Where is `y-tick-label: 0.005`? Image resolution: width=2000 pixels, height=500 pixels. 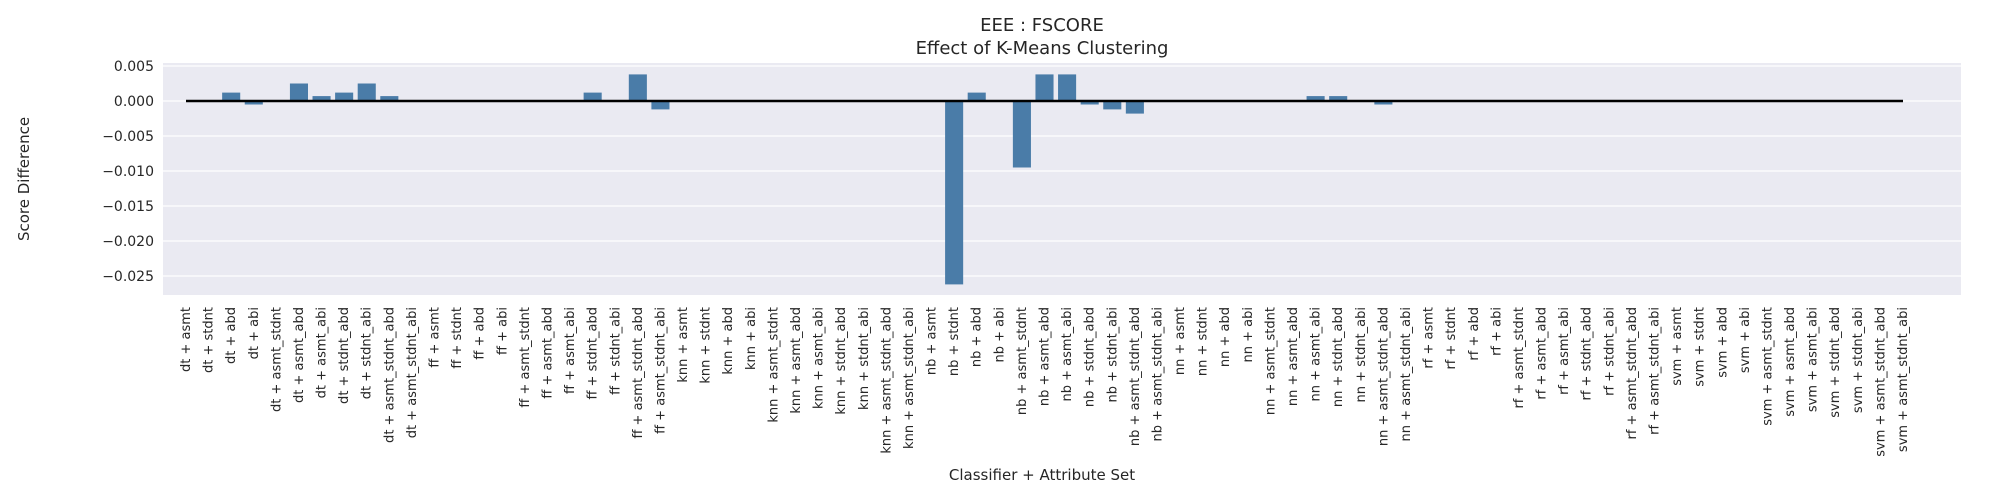 y-tick-label: 0.005 is located at coordinates (134, 67).